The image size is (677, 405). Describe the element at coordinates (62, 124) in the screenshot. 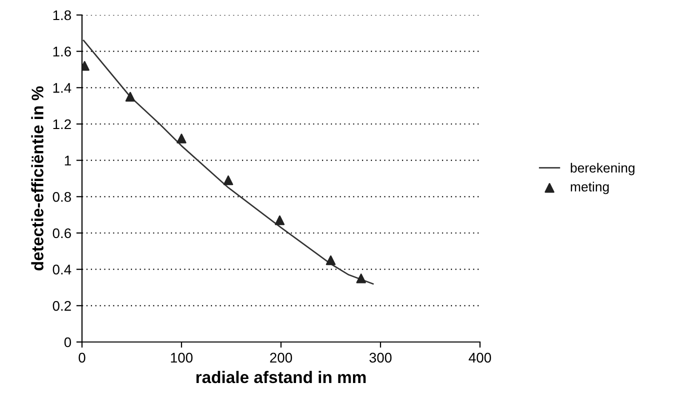

I see `y-tick-label: 1.2` at that location.